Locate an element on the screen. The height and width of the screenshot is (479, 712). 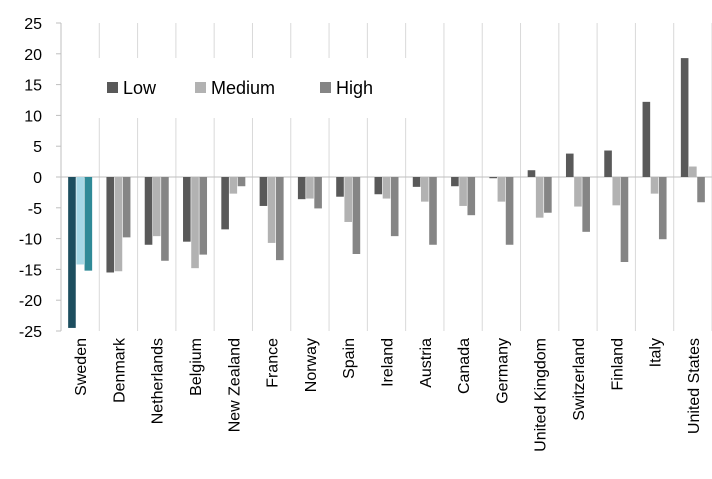
bar-switzerland-high is located at coordinates (586, 204).